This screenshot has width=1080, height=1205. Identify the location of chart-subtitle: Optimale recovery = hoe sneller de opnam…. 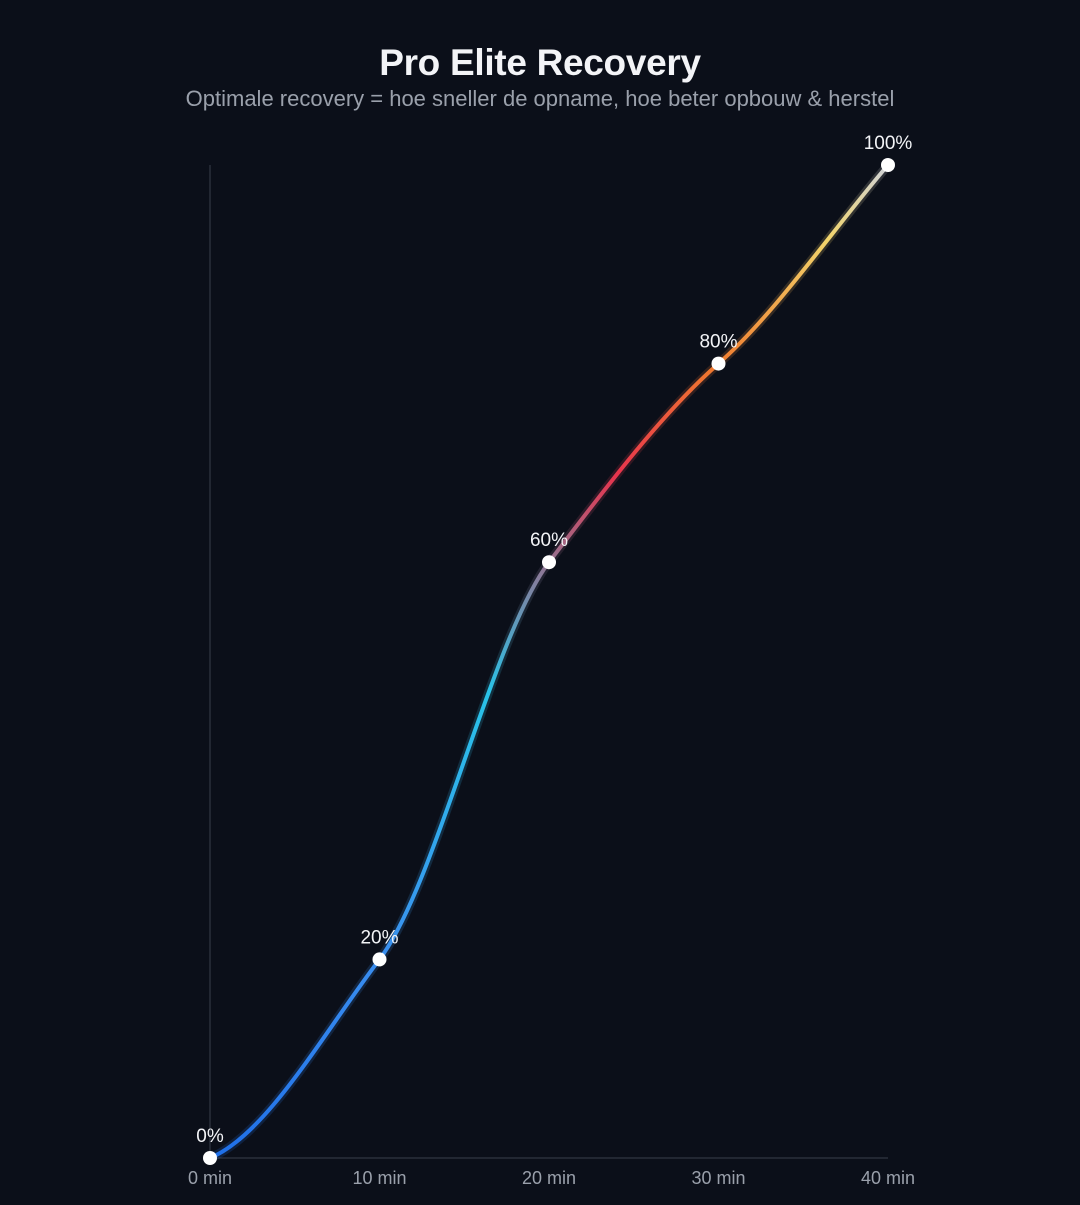
(540, 98).